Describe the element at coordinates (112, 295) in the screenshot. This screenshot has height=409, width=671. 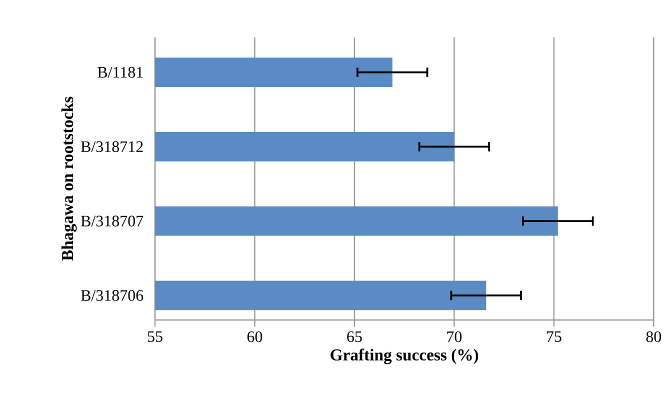
I see `y-tick-label: B/318706` at that location.